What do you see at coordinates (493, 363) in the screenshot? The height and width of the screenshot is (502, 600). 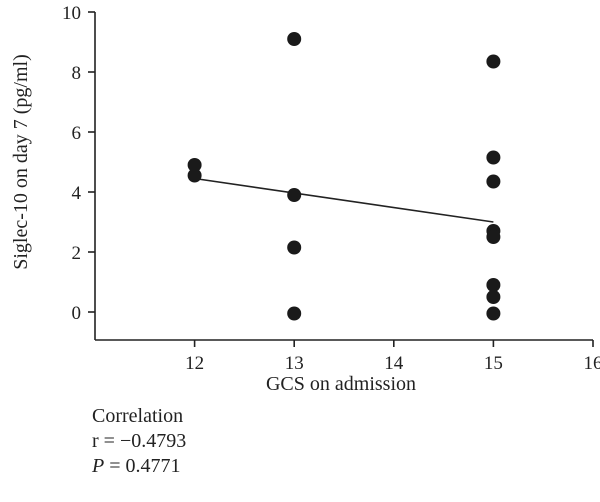 I see `x-tick-label: 15` at bounding box center [493, 363].